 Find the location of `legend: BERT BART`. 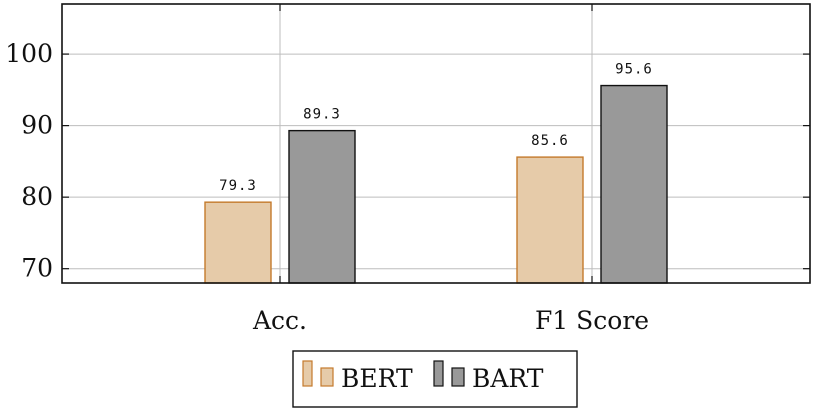

legend: BERT BART is located at coordinates (435, 379).